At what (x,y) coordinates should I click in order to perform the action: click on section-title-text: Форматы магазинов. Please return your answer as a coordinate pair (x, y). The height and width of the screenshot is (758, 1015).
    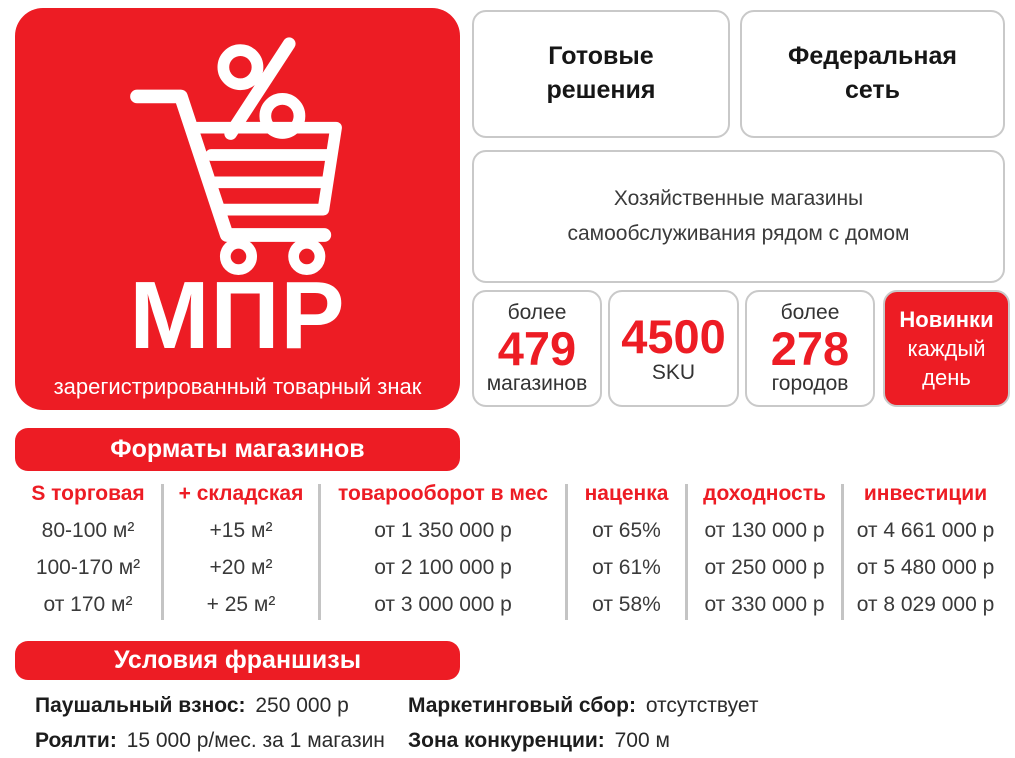
    Looking at the image, I should click on (237, 449).